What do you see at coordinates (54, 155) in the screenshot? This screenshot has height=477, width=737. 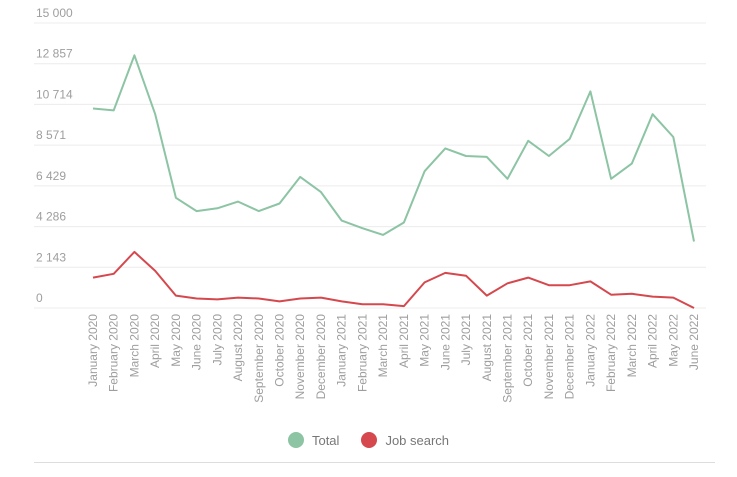 I see `y-axis-tick-labels: 15 000 12 857 10 714 8 571 6 429 4 286 2 143 0` at bounding box center [54, 155].